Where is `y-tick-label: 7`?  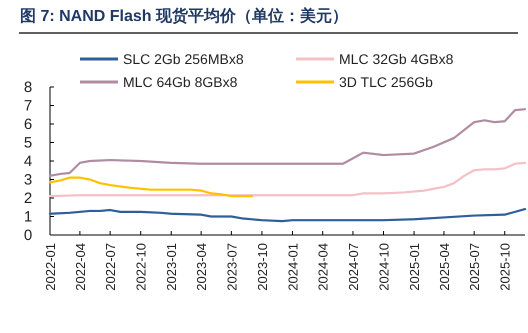 y-tick-label: 7 is located at coordinates (28, 106).